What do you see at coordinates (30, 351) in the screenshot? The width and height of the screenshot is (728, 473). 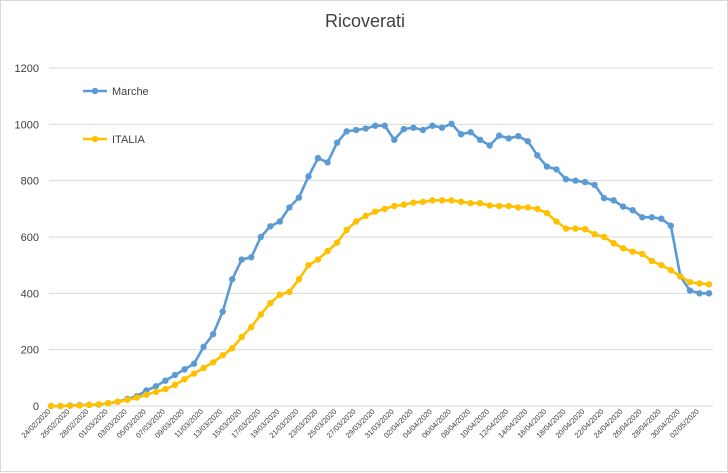 I see `y-tick-label: 200` at bounding box center [30, 351].